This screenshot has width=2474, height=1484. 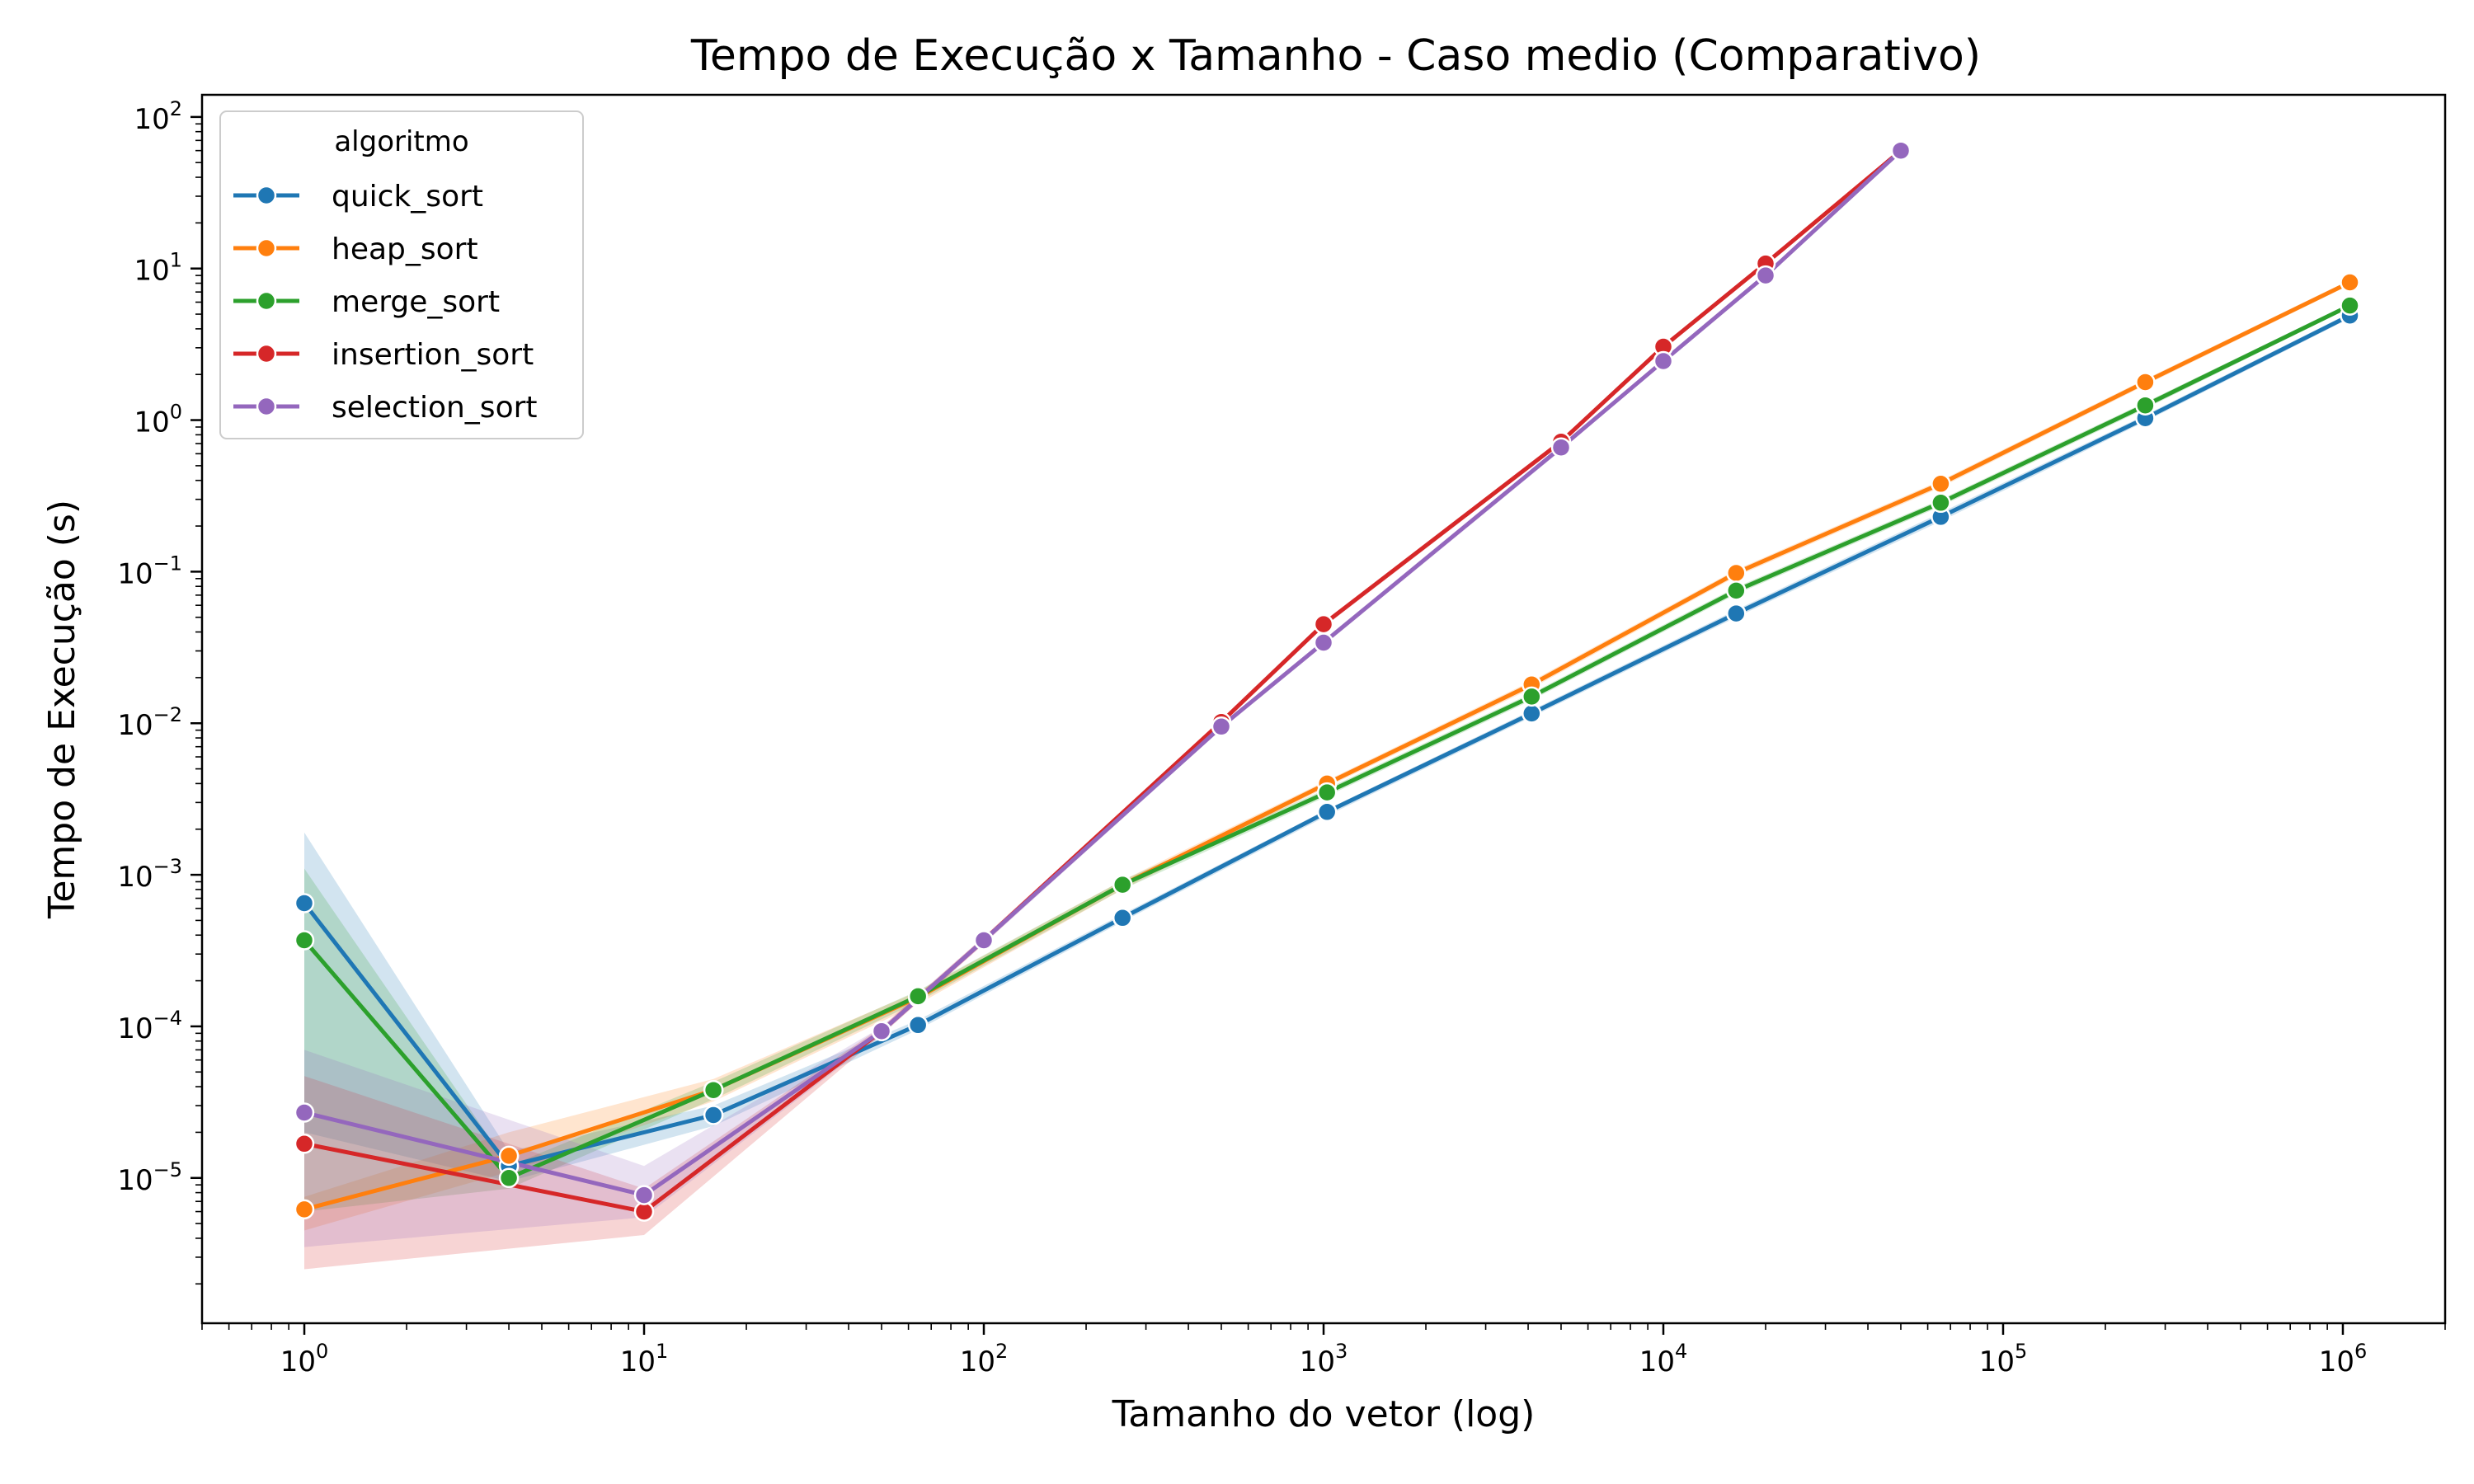 What do you see at coordinates (433, 355) in the screenshot?
I see `insertion_sort-legend-label: insertion_sort` at bounding box center [433, 355].